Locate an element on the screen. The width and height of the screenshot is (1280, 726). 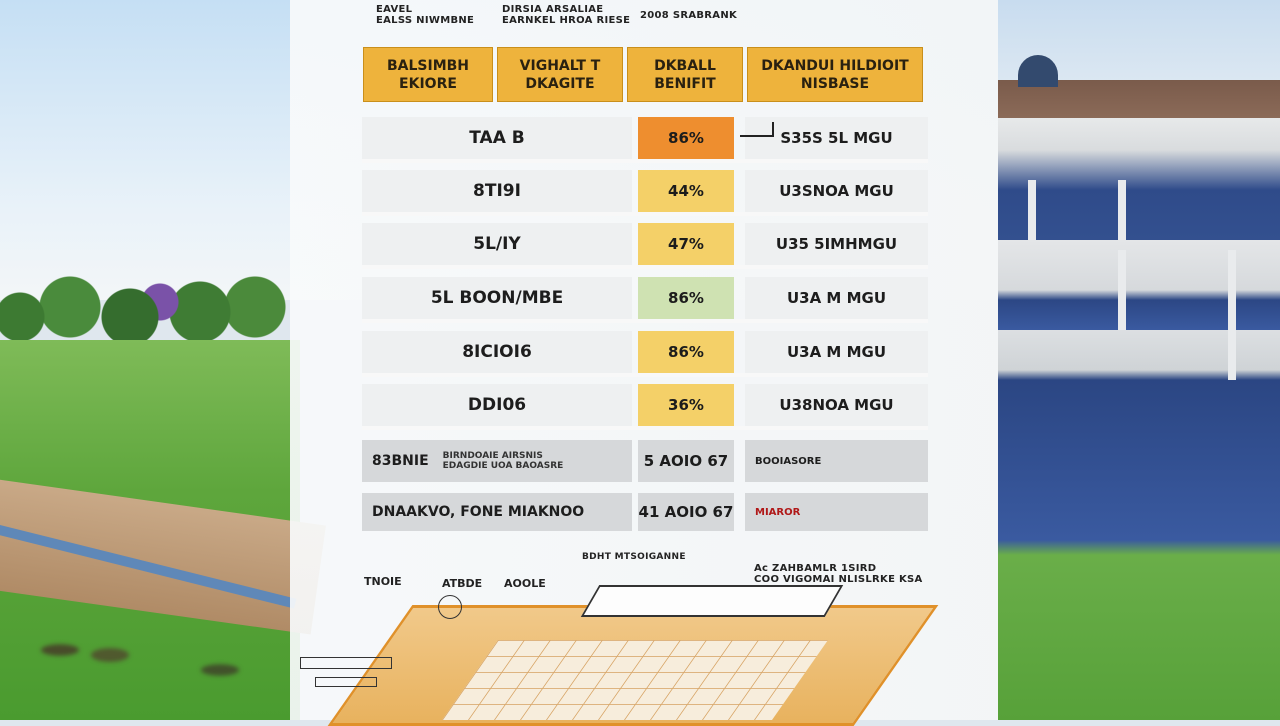
row-percent: 44% is located at coordinates (686, 191).